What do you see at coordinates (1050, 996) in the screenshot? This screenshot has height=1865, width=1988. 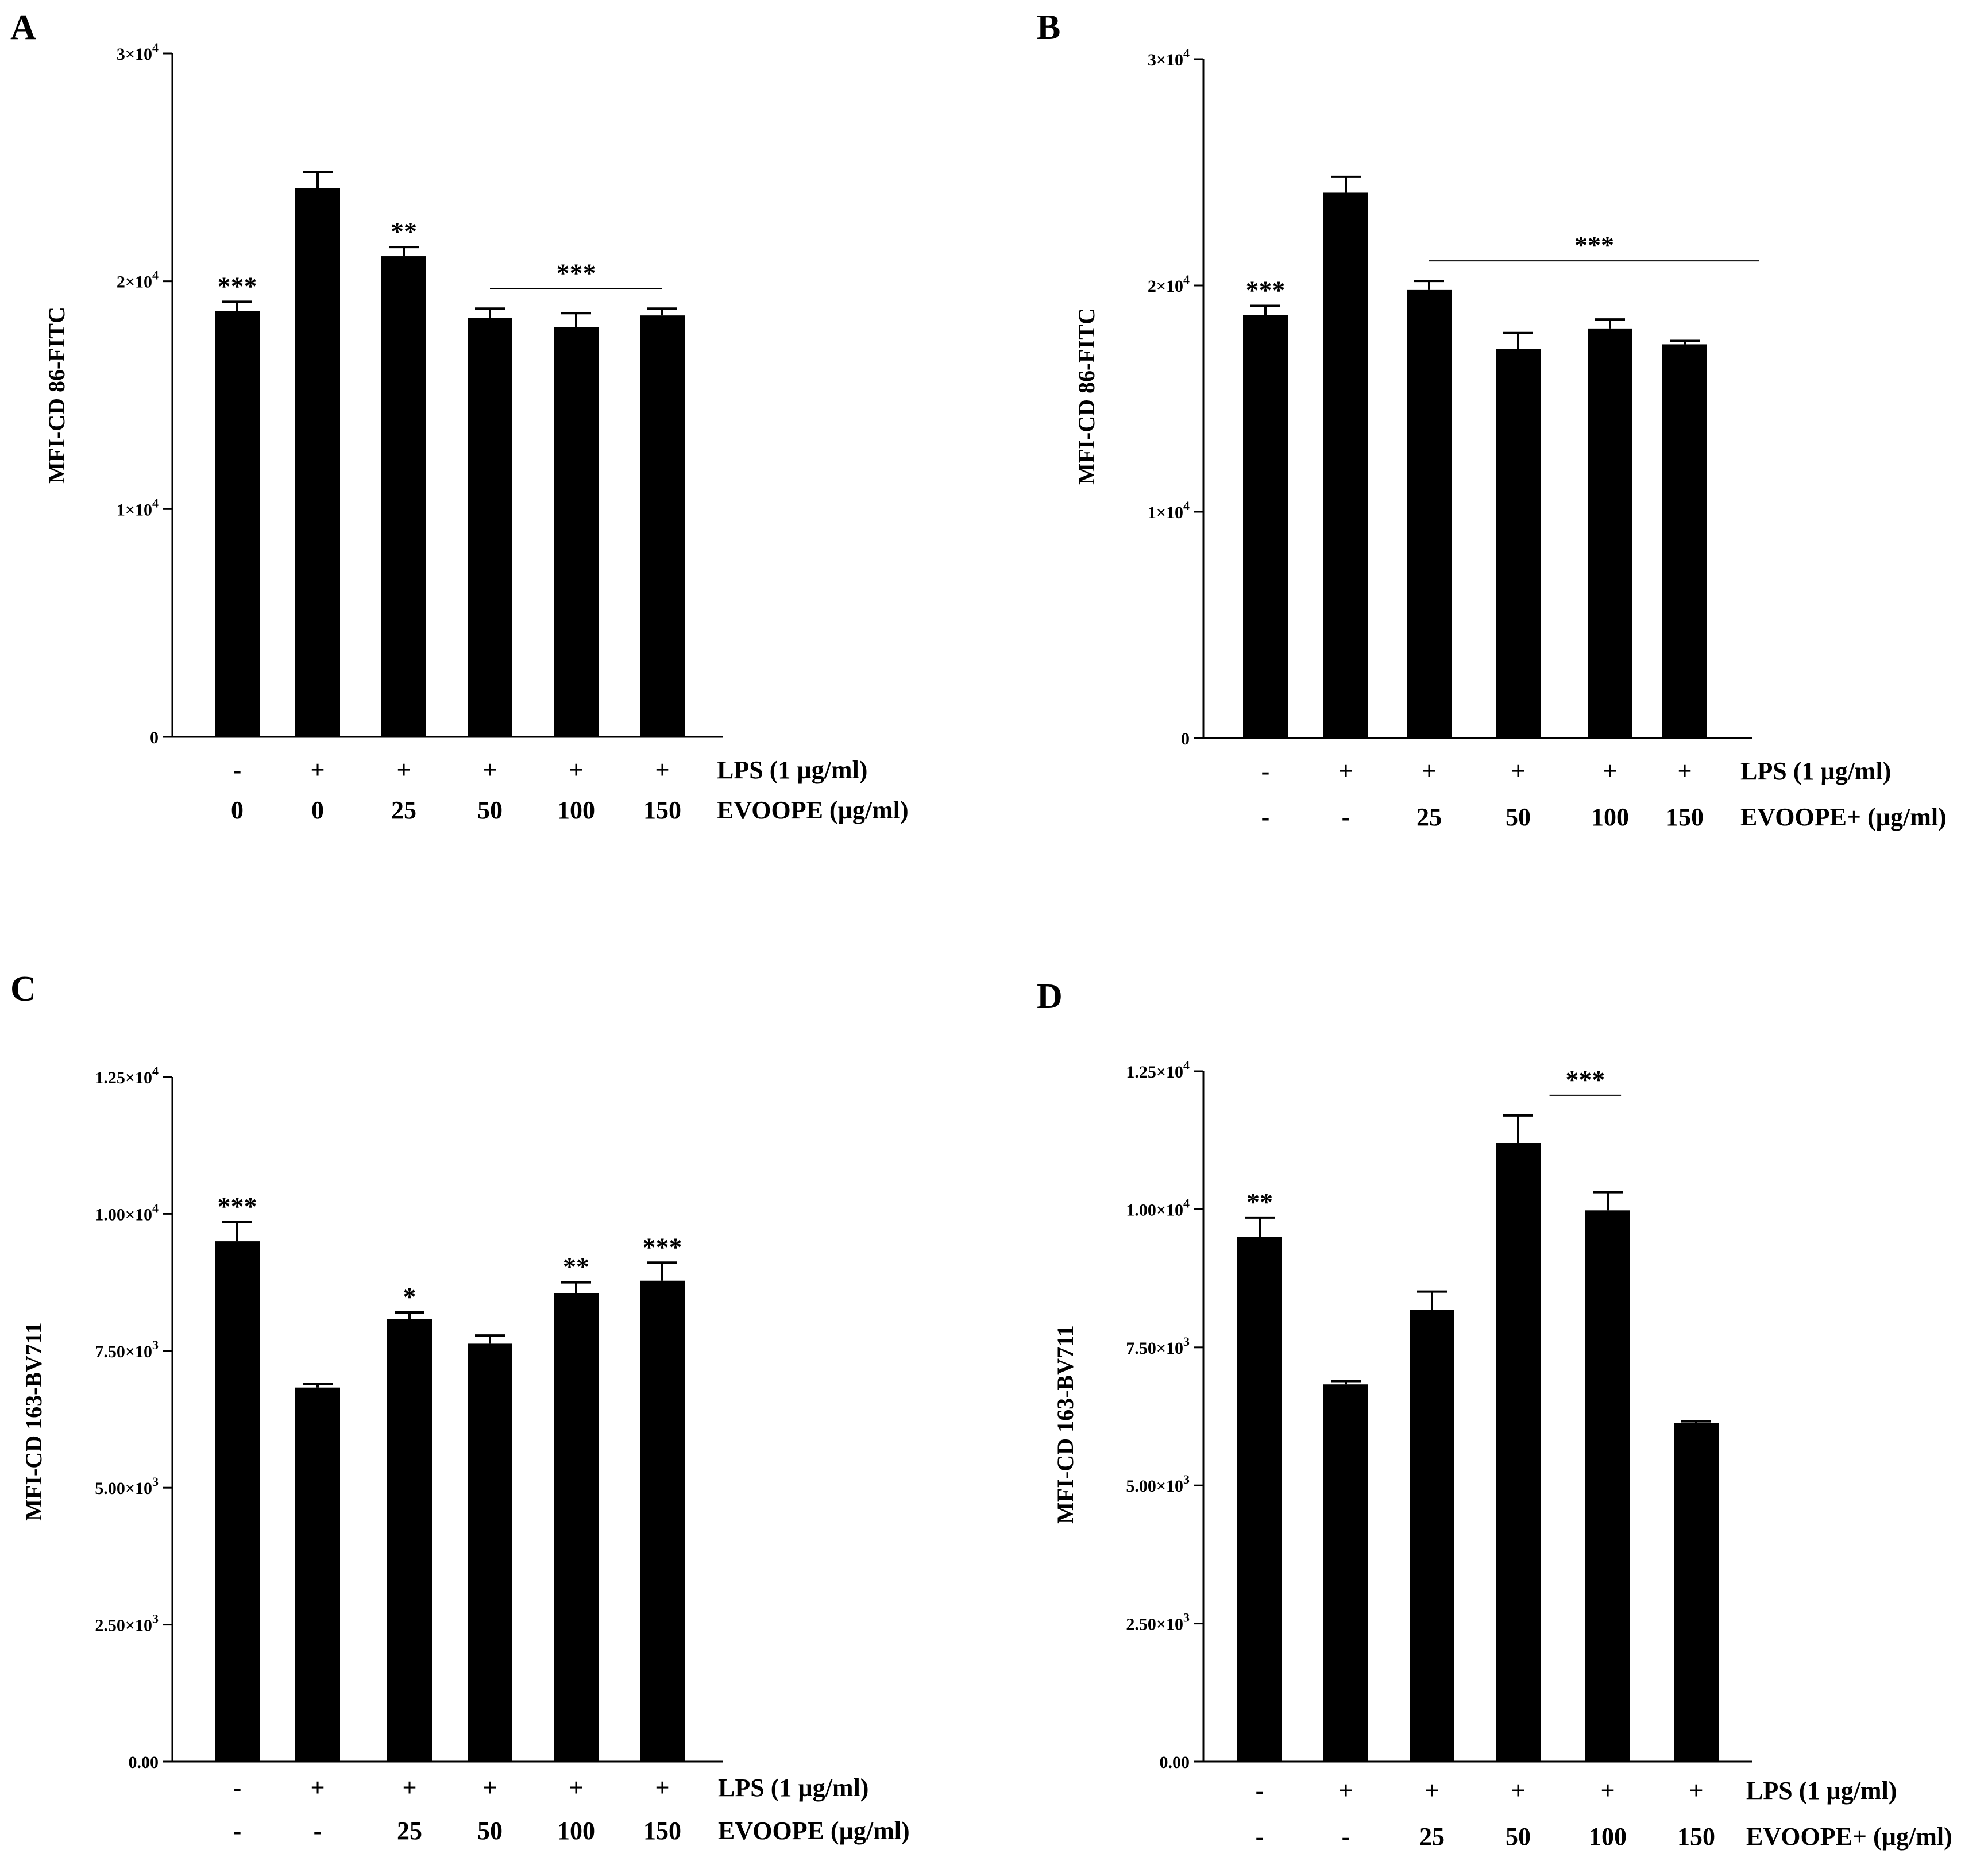 I see `panel-letter: D` at bounding box center [1050, 996].